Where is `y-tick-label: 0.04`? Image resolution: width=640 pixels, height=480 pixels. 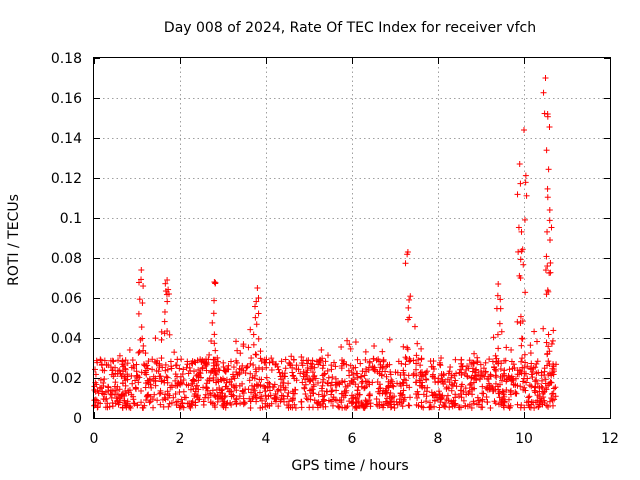 y-tick-label: 0.04 is located at coordinates (66, 339).